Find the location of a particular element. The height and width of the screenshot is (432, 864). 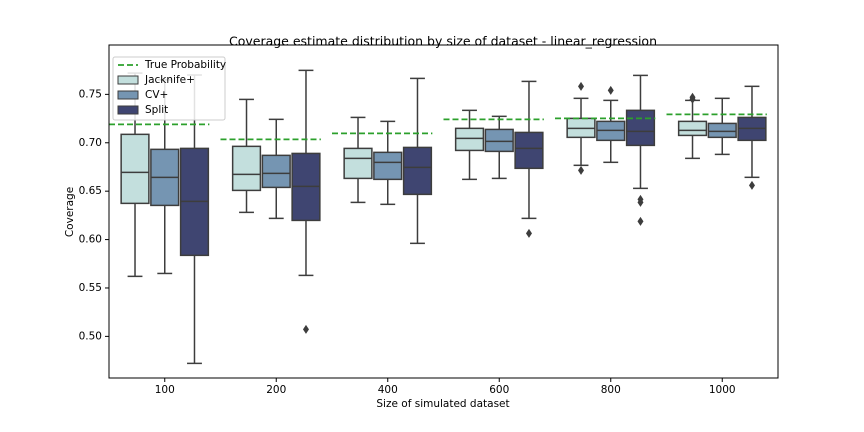

y-tick-label: 0.60 is located at coordinates (90, 240).